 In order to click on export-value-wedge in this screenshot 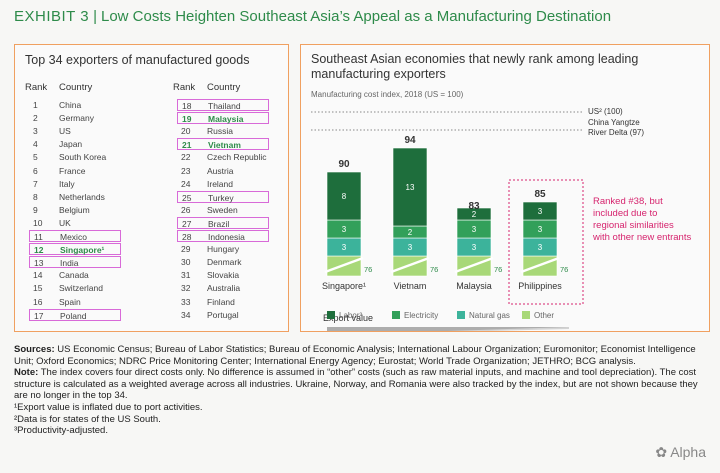, I will do `click(448, 329)`.